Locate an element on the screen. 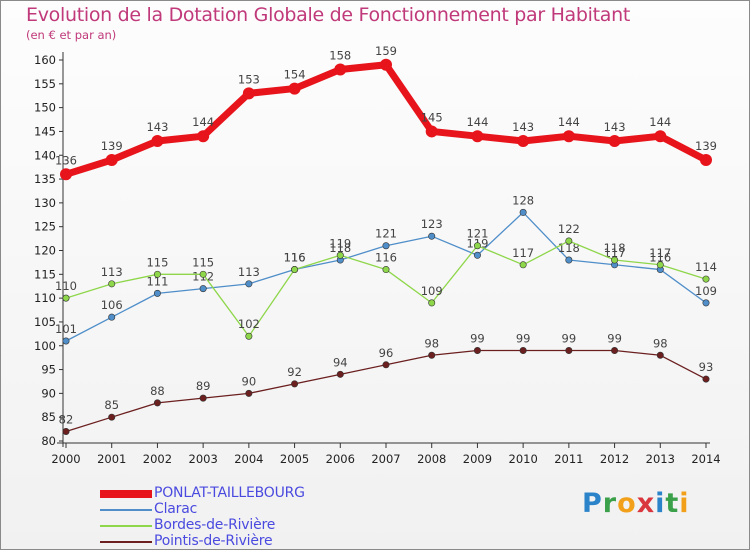 The height and width of the screenshot is (550, 750). logo-letter: r is located at coordinates (610, 503).